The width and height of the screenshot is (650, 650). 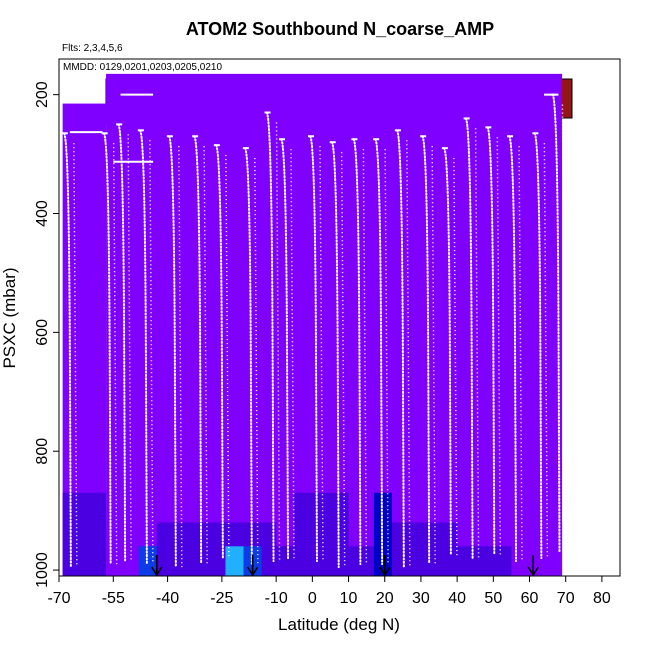 I want to click on y-axis-label: PSXC (mbar), so click(x=9, y=317).